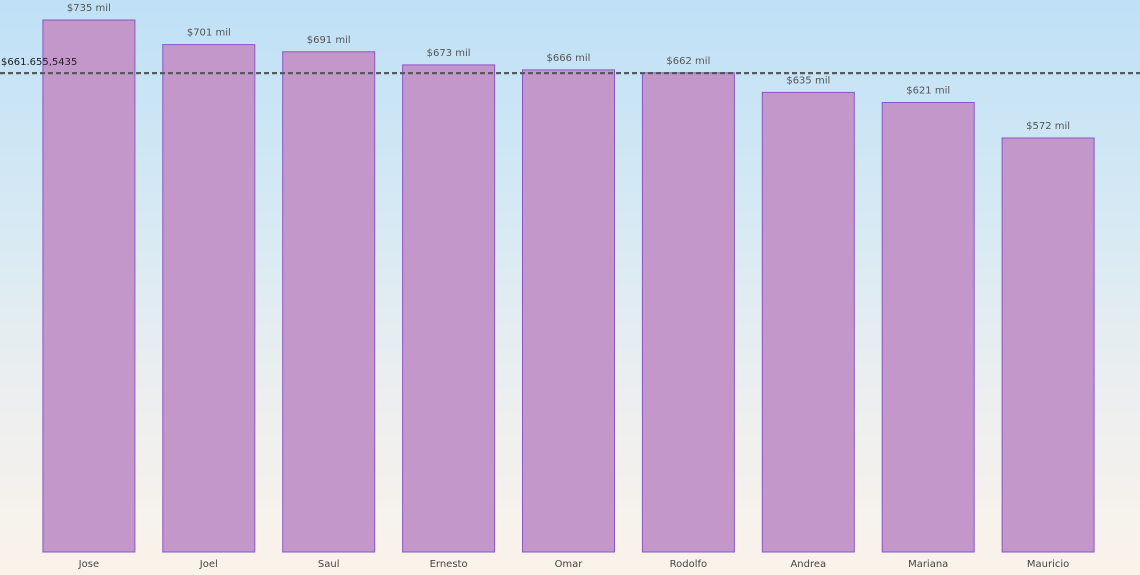 This screenshot has height=575, width=1140. I want to click on bar-rodolfo, so click(688, 312).